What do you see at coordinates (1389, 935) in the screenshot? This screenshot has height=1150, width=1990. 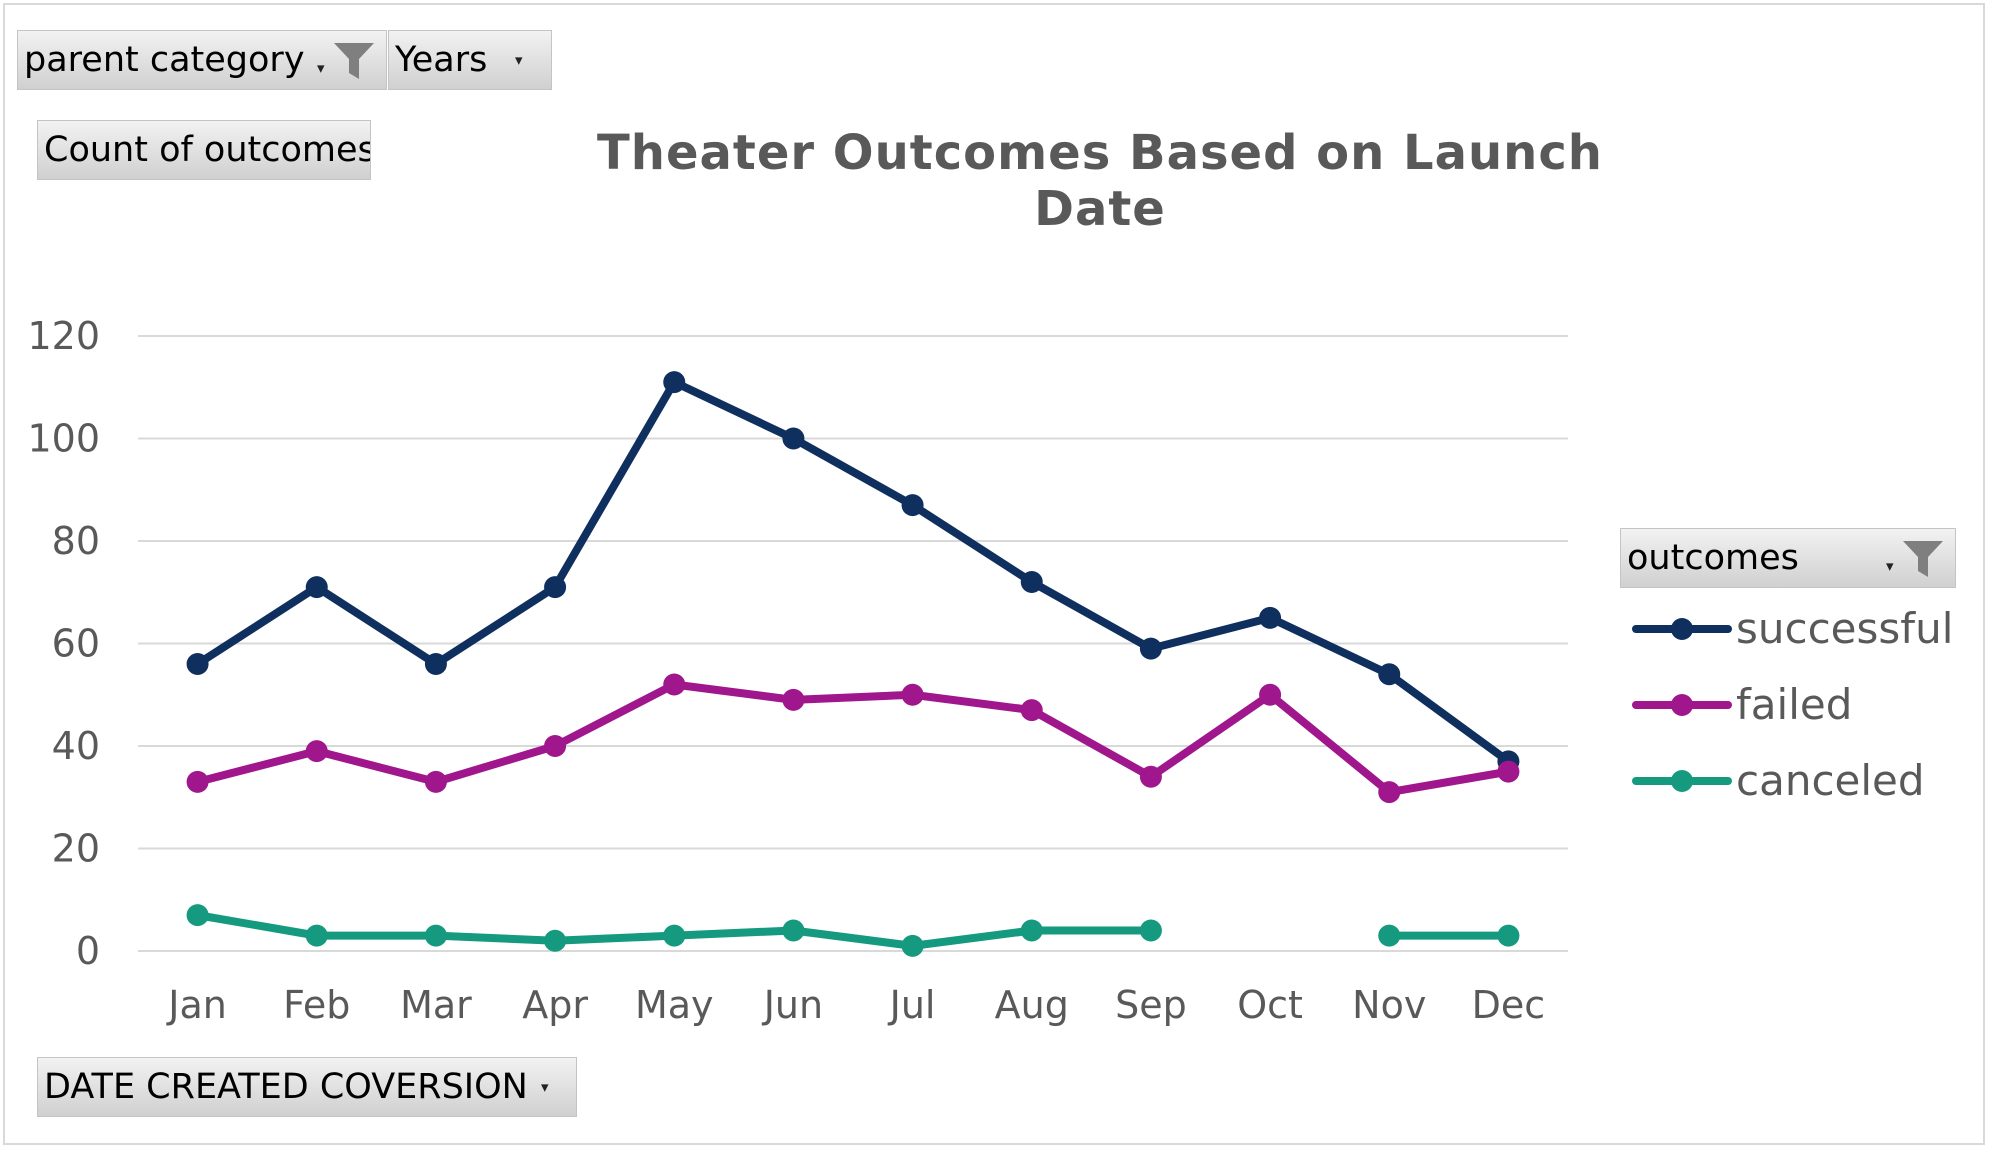 I see `data-point-canceled-nov` at bounding box center [1389, 935].